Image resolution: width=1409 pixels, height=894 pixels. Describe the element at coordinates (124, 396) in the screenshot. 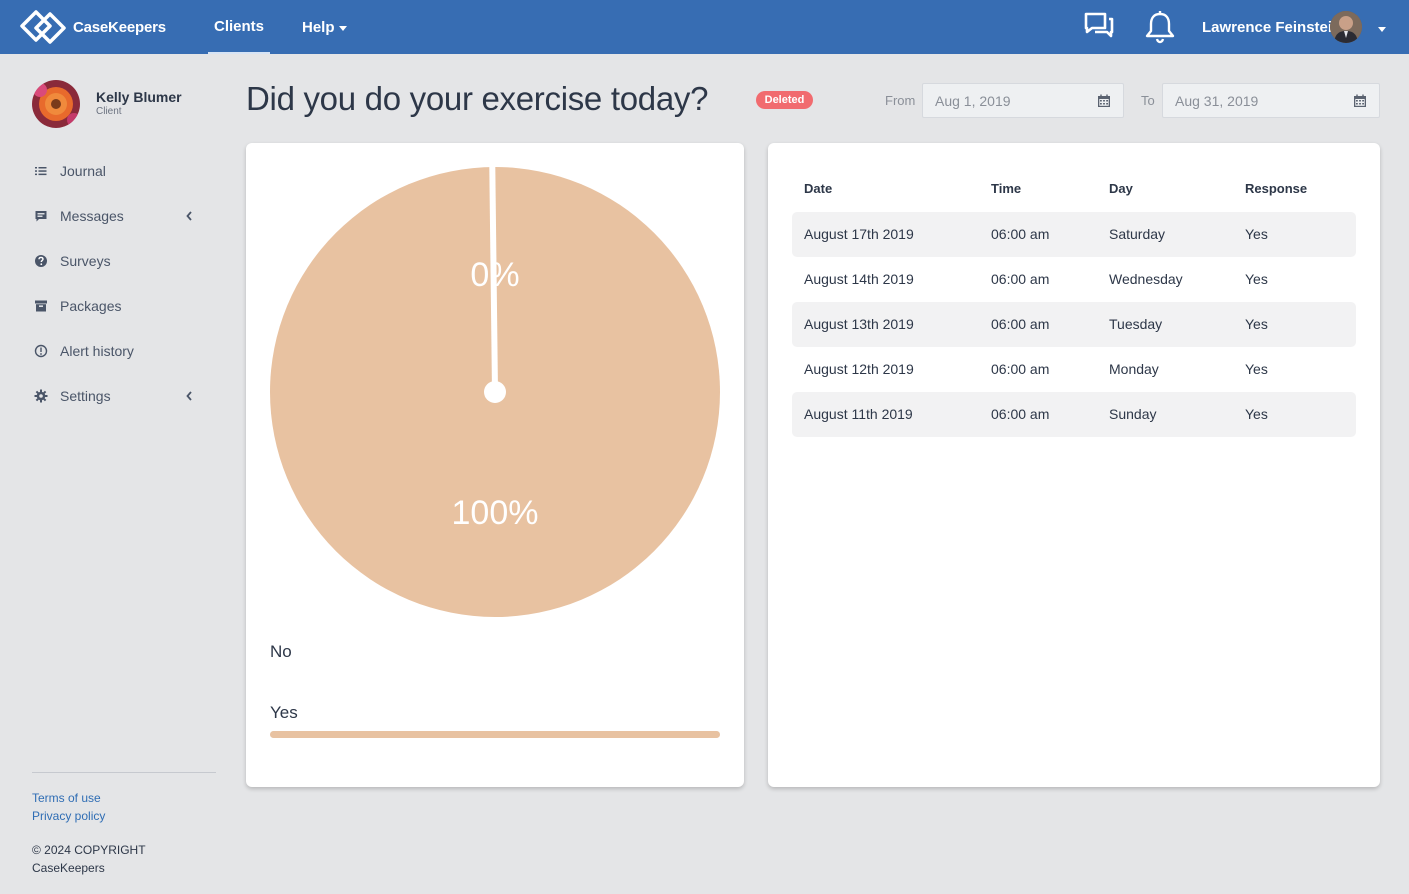

I see `sidebar-item-settings: Settings` at that location.